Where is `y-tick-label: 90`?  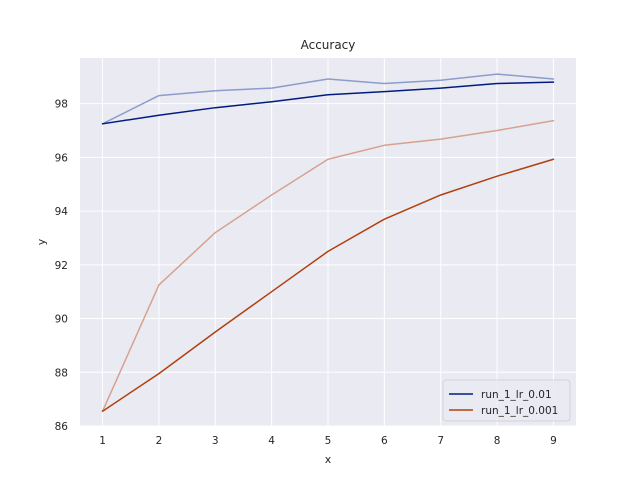
y-tick-label: 90 is located at coordinates (61, 320).